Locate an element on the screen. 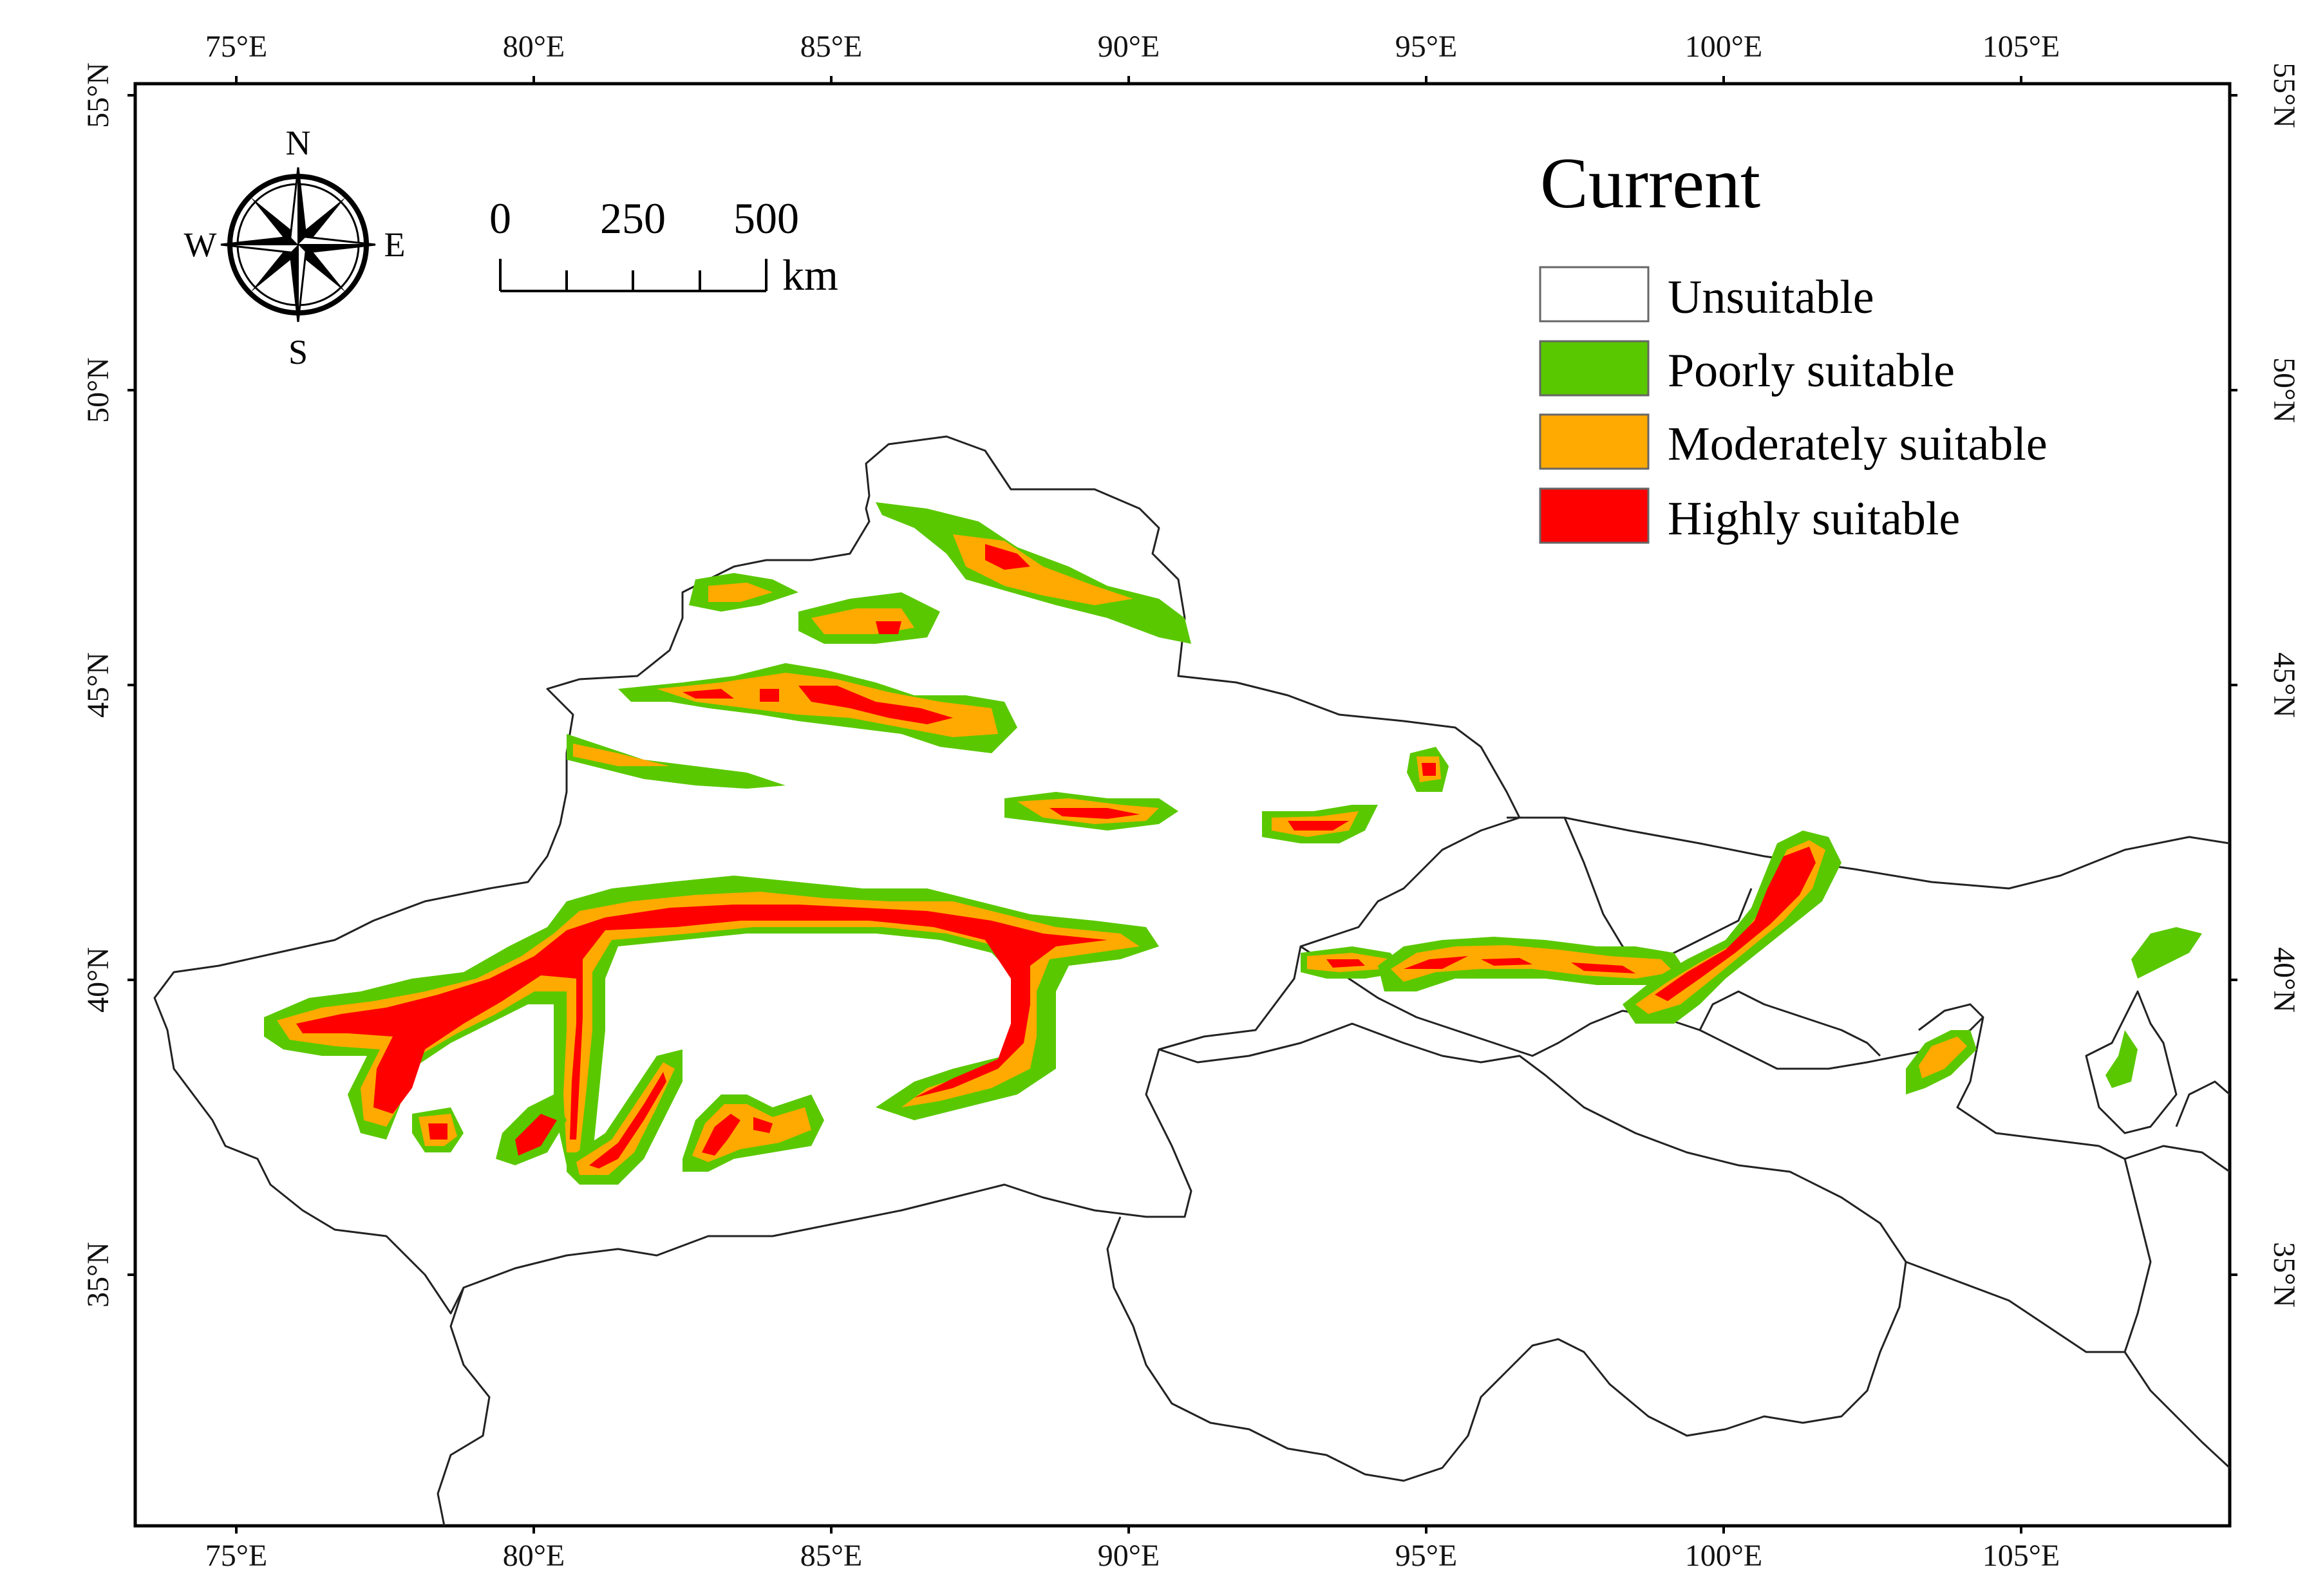 Image resolution: width=2307 pixels, height=1596 pixels. compass-label-e: E is located at coordinates (395, 244).